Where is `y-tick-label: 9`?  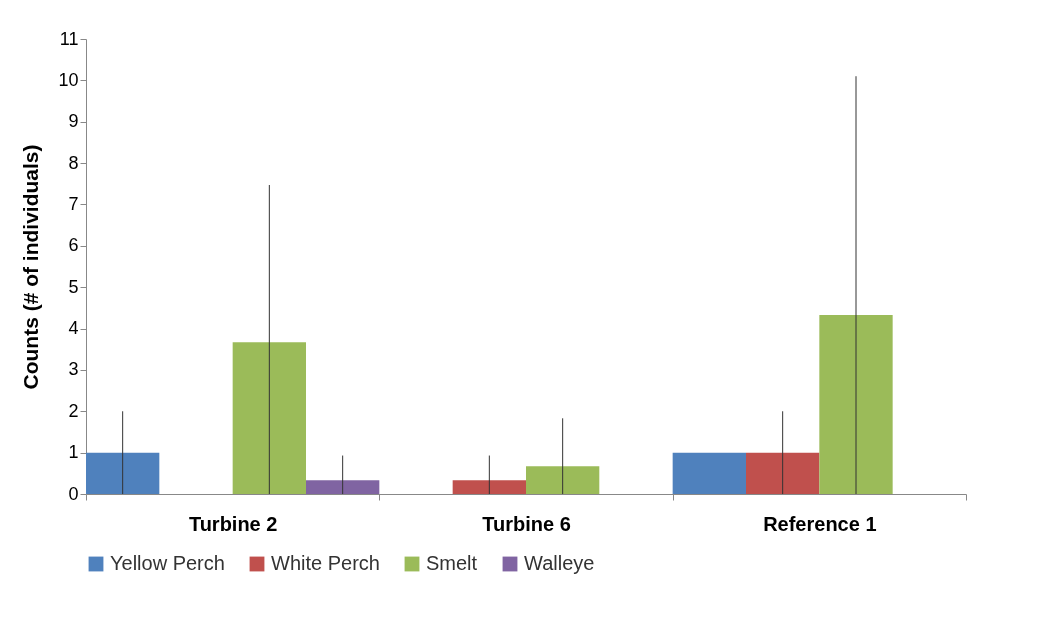 y-tick-label: 9 is located at coordinates (73, 121).